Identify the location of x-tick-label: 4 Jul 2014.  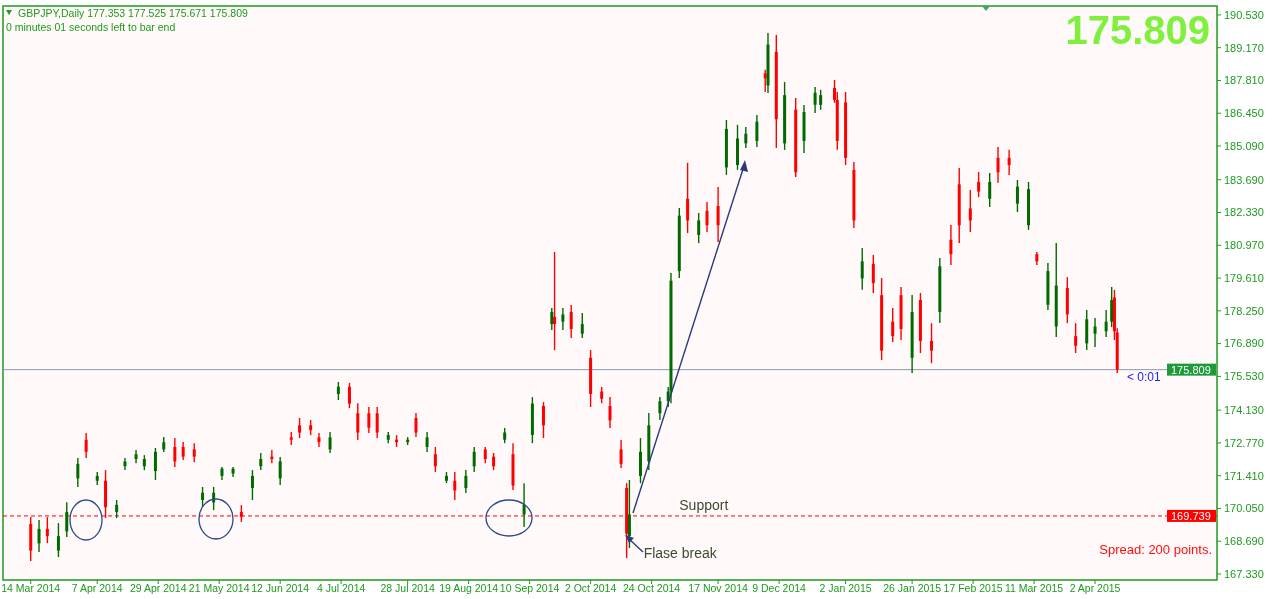
(341, 588).